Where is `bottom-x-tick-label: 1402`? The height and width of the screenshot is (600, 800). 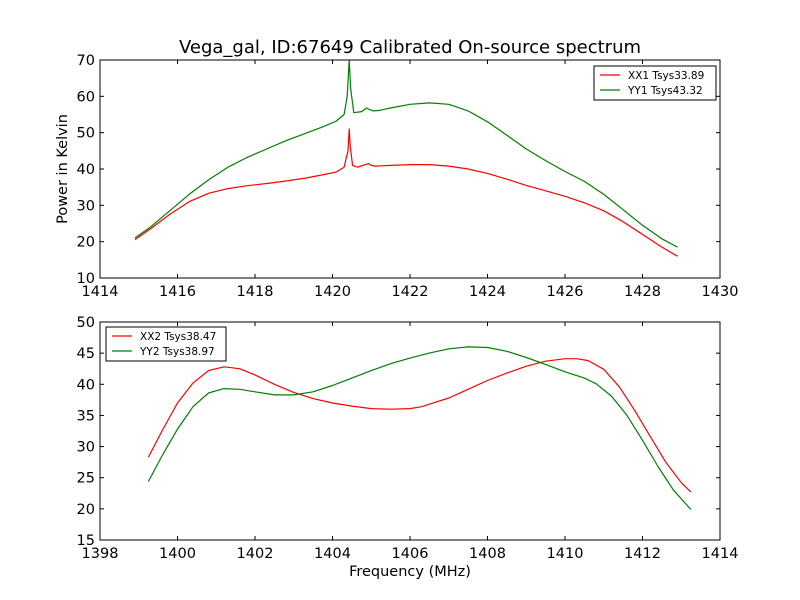
bottom-x-tick-label: 1402 is located at coordinates (255, 554).